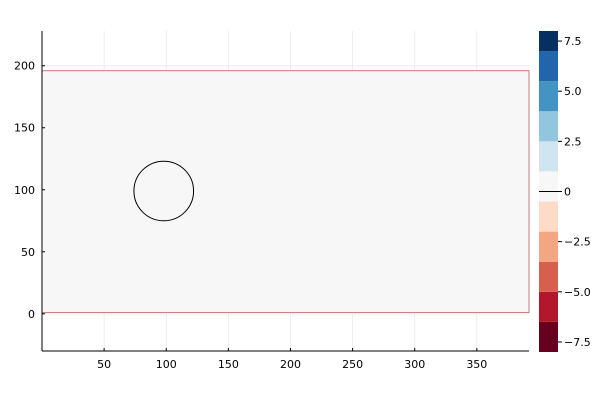  I want to click on obstacle-circle, so click(164, 191).